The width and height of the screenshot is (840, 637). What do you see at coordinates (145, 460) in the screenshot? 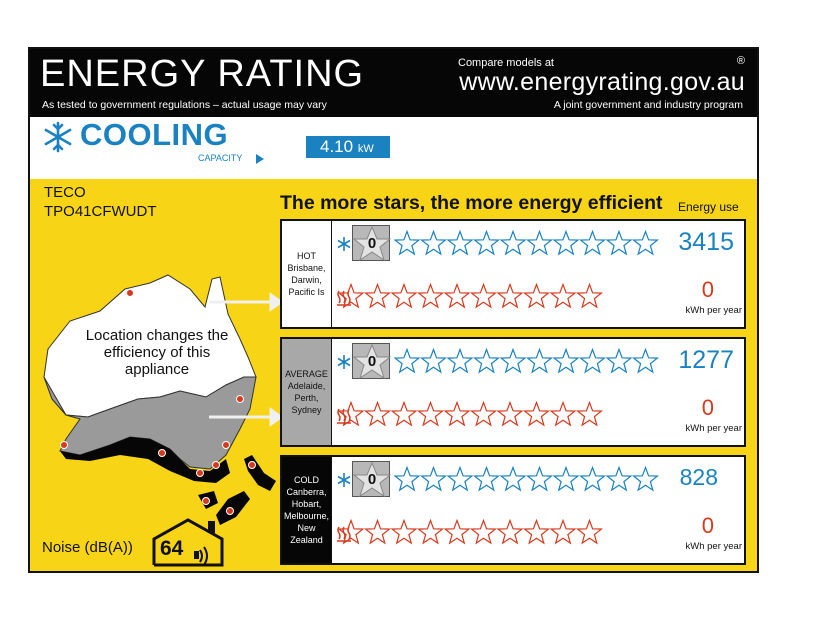
I see `australia-cold-zone` at bounding box center [145, 460].